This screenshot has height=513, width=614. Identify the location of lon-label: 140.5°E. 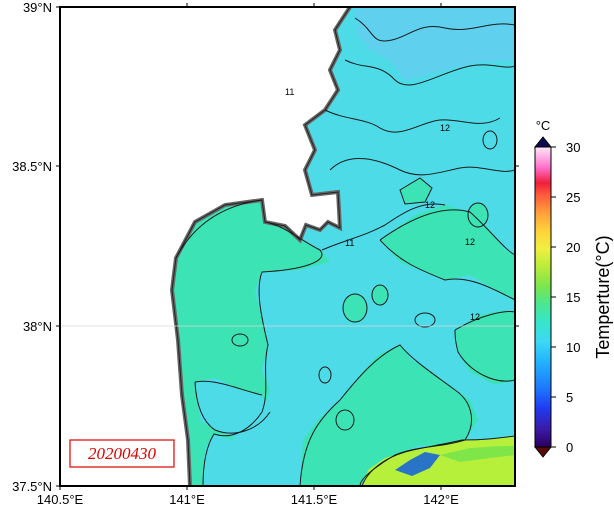
(60, 499).